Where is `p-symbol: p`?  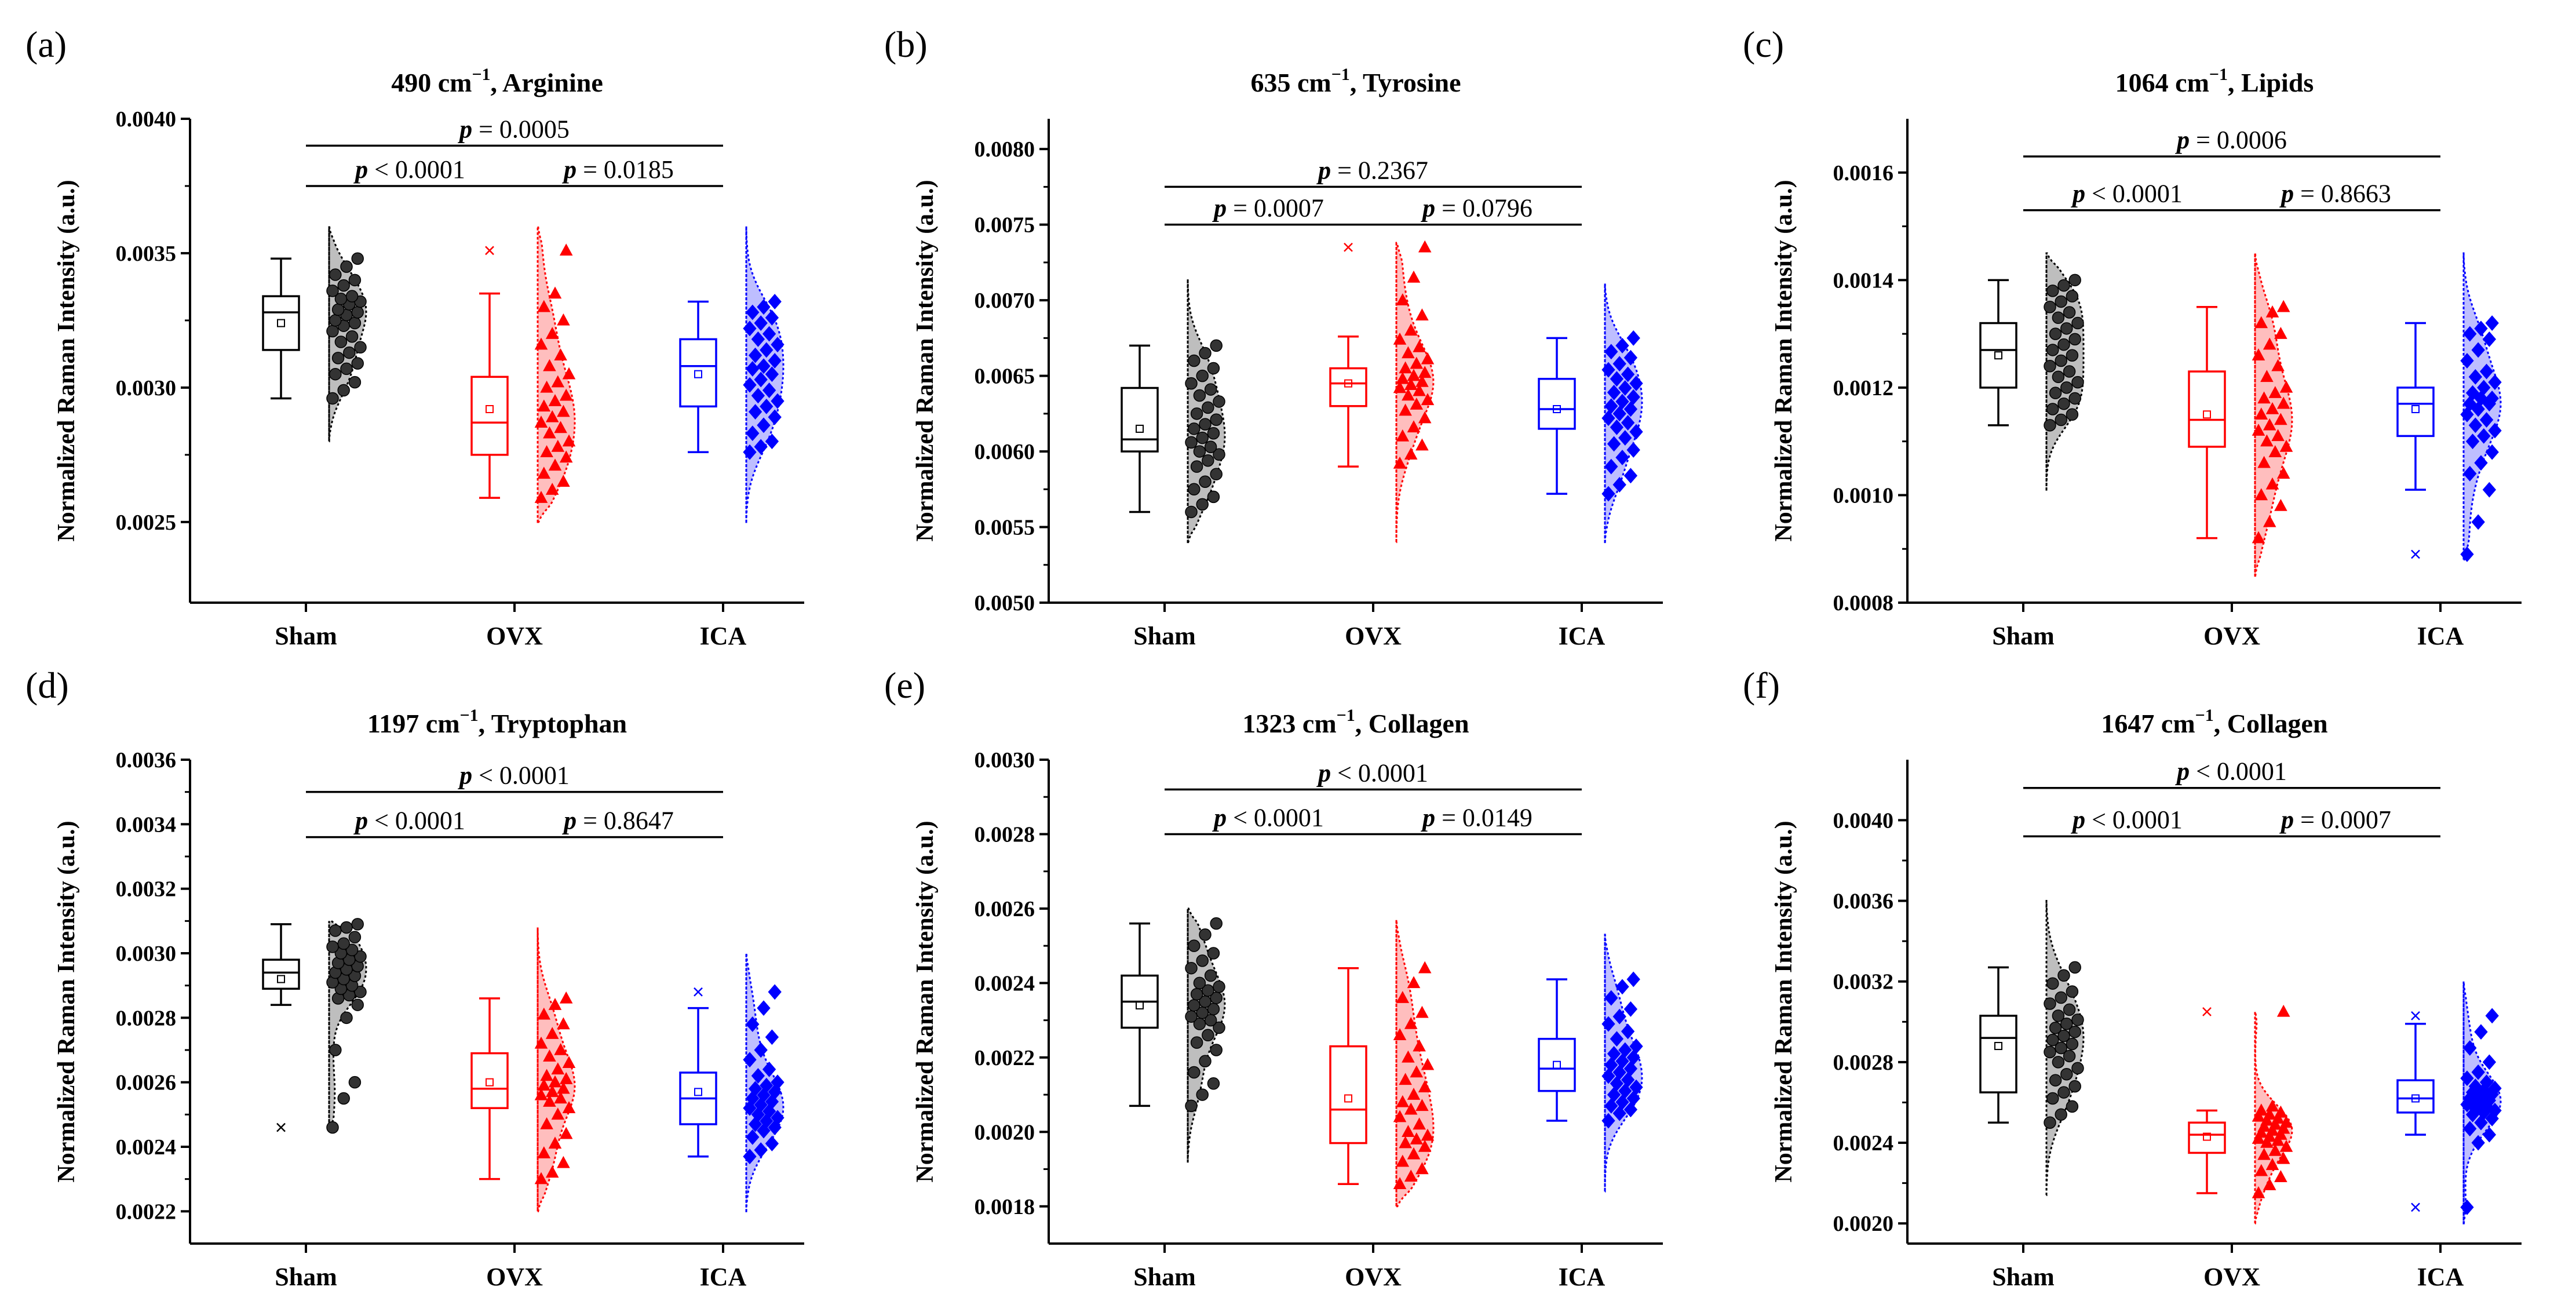
p-symbol: p is located at coordinates (1323, 170).